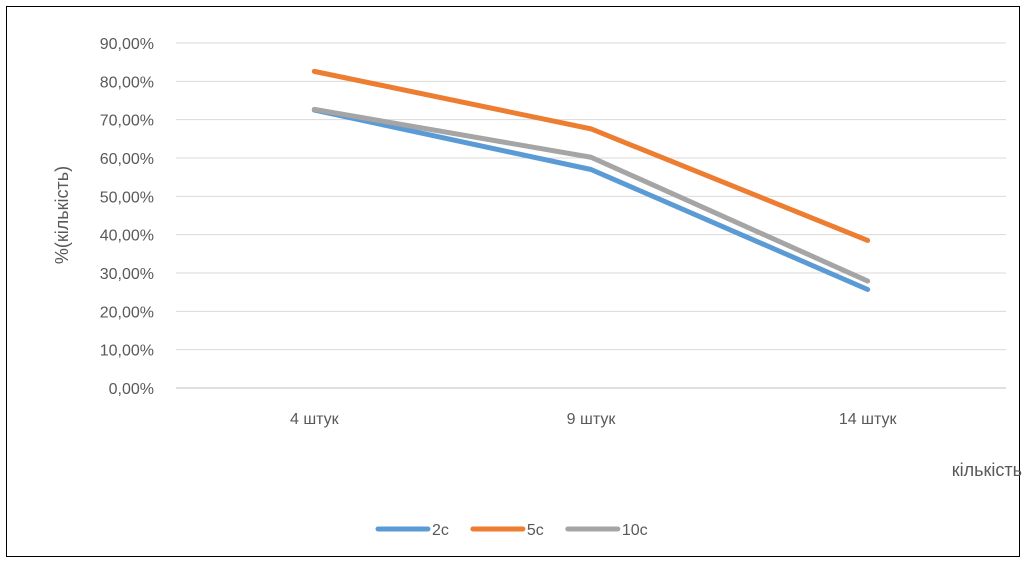 The image size is (1025, 563). Describe the element at coordinates (127, 44) in the screenshot. I see `y-tick-label: 90,00%` at that location.